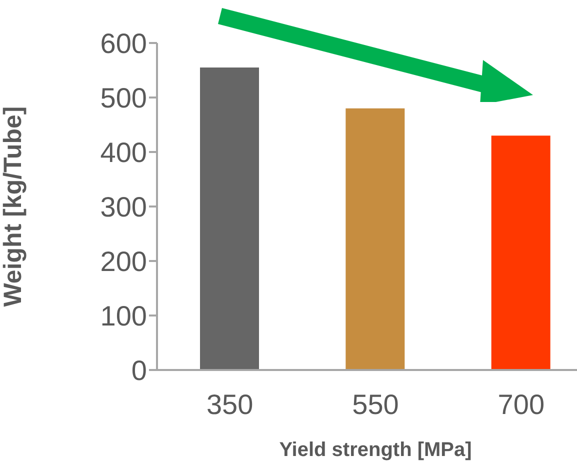 The image size is (577, 464). I want to click on y-tick-label: 100, so click(123, 316).